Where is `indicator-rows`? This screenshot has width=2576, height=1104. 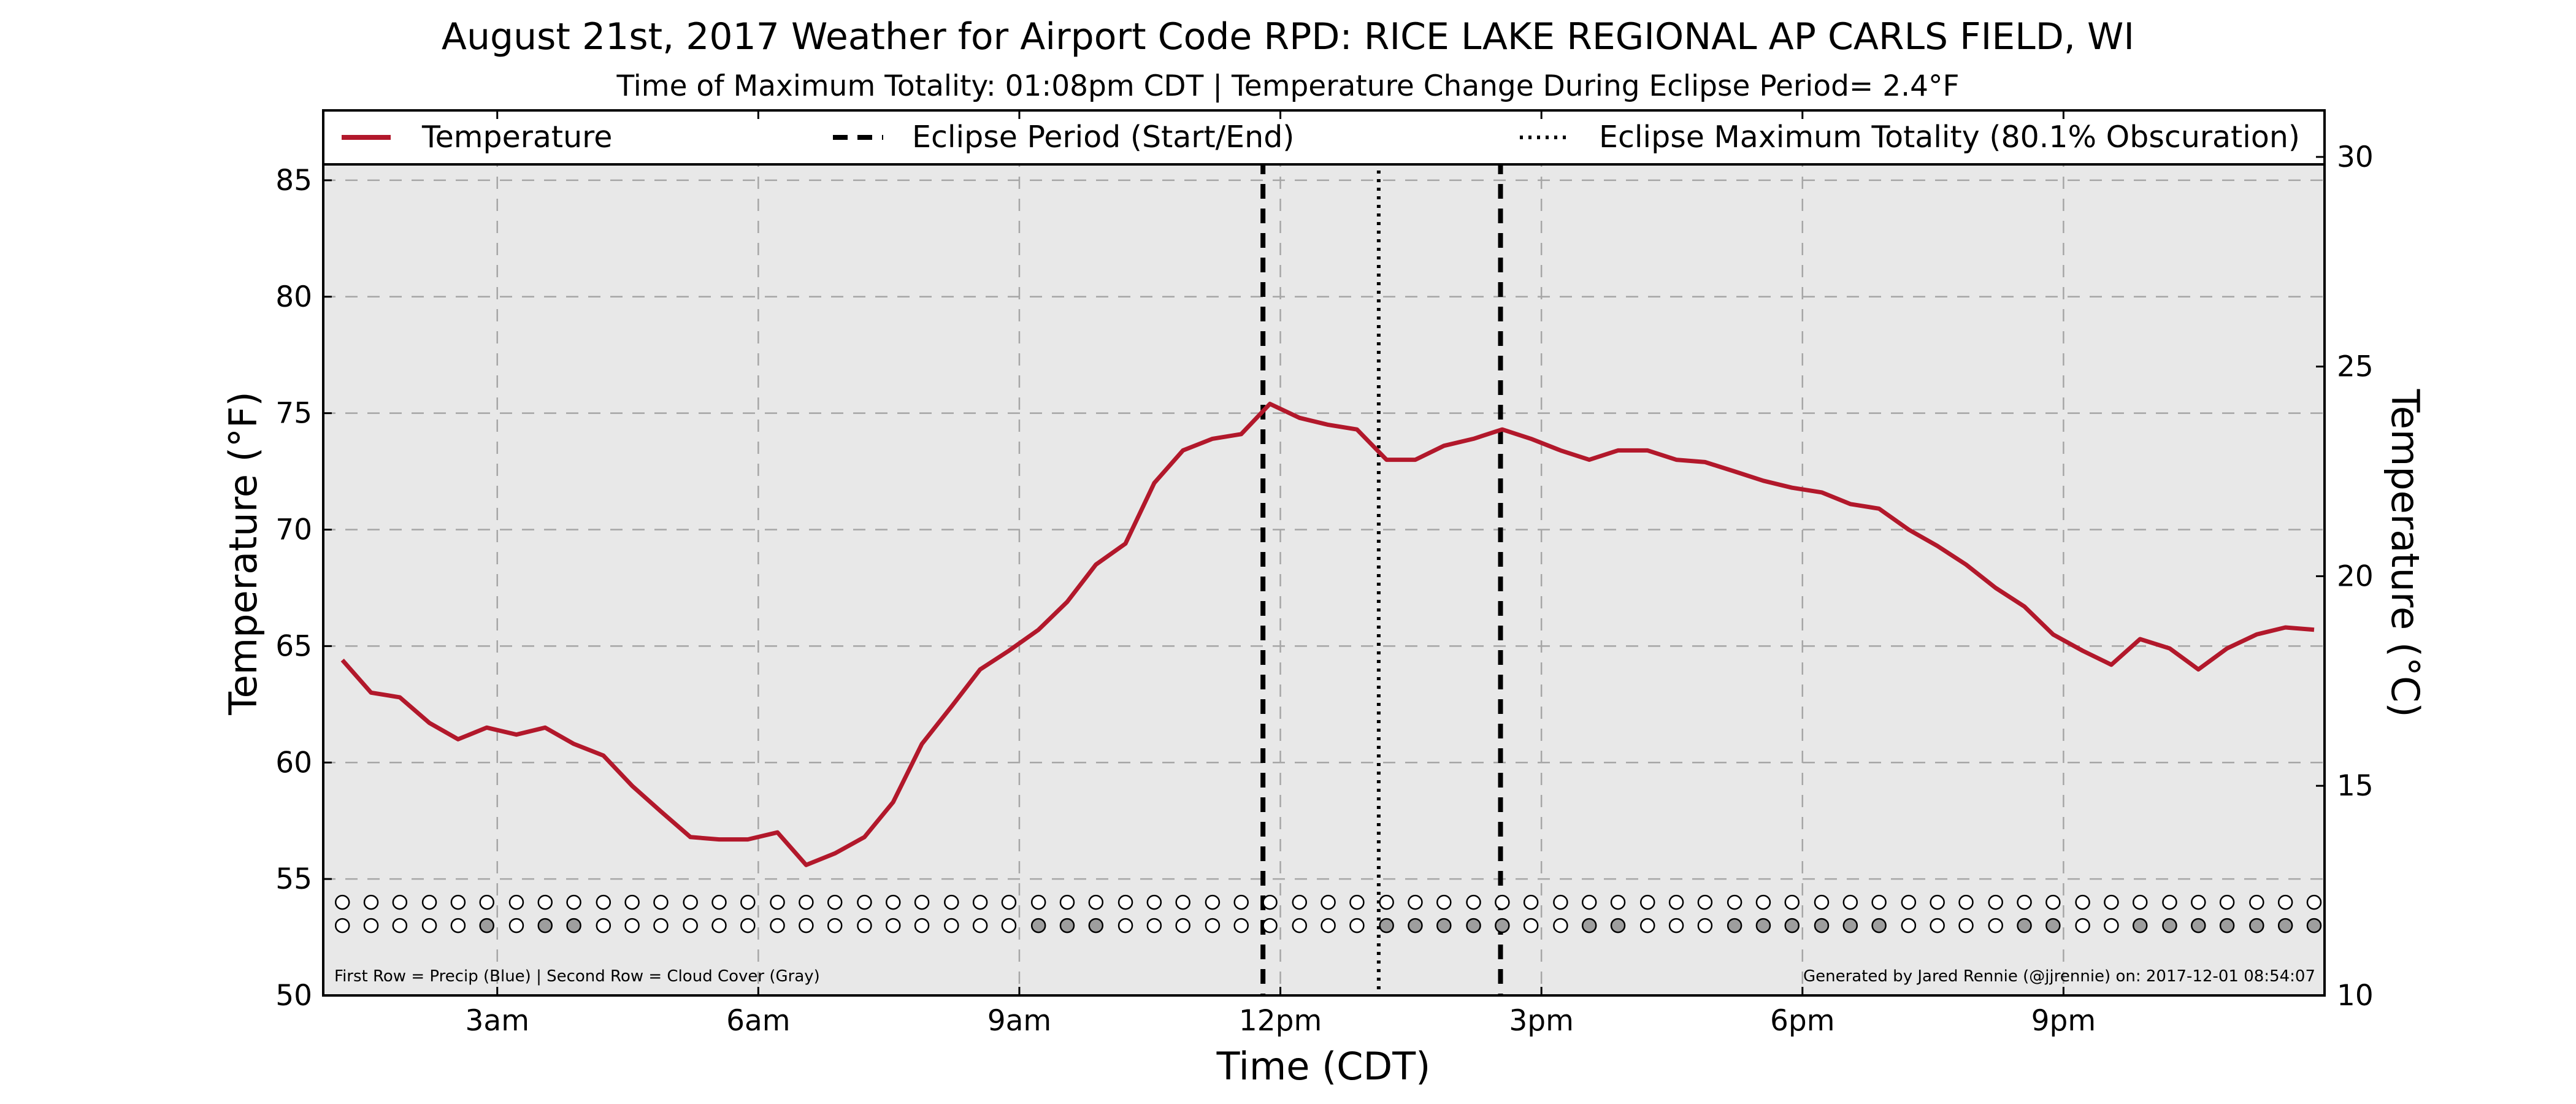 indicator-rows is located at coordinates (1328, 913).